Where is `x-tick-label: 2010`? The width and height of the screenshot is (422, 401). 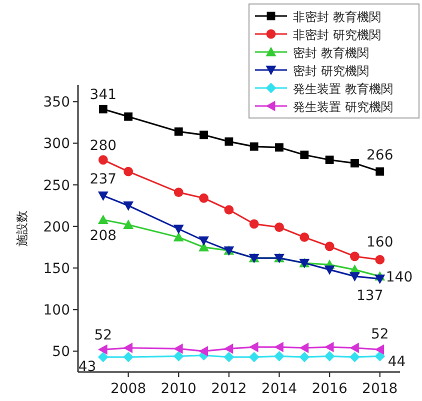 x-tick-label: 2010 is located at coordinates (178, 389).